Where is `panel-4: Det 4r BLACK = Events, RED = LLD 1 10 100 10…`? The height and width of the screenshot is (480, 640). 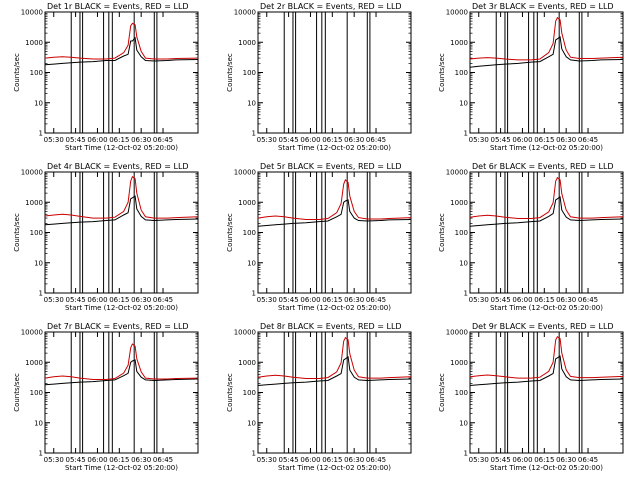
panel-4: Det 4r BLACK = Events, RED = LLD 1 10 100 10… is located at coordinates (106, 237).